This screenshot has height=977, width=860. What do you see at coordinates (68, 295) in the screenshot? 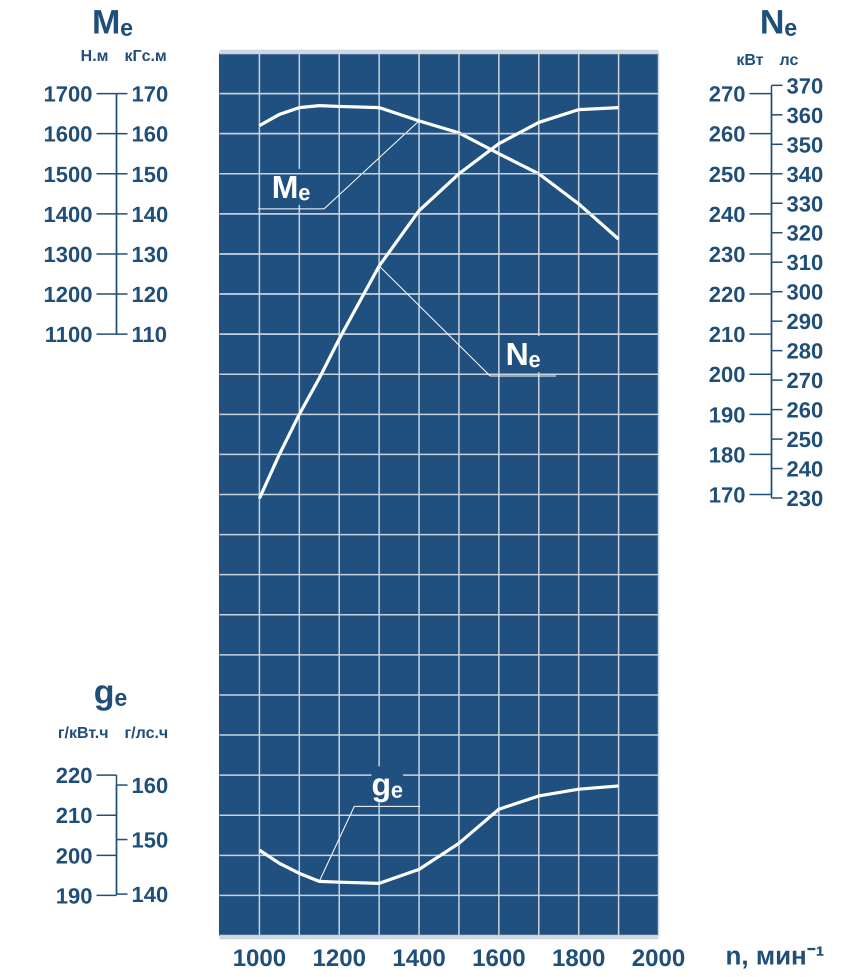
I see `y-tick-label: 1200` at bounding box center [68, 295].